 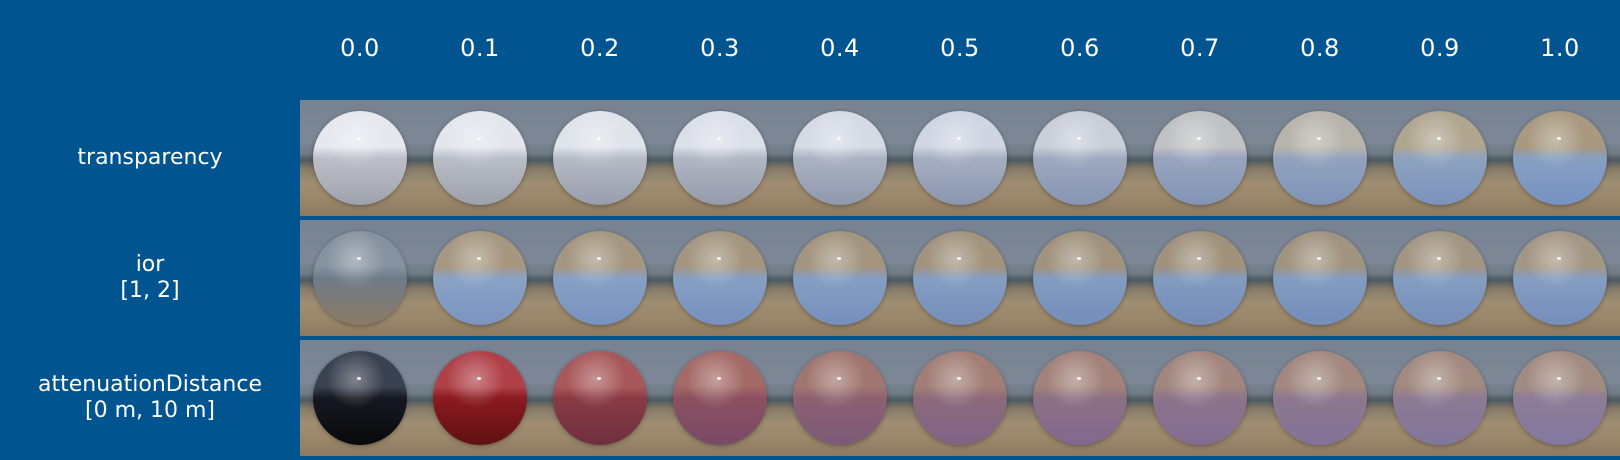 I want to click on row-label-line: transparency, so click(x=150, y=157).